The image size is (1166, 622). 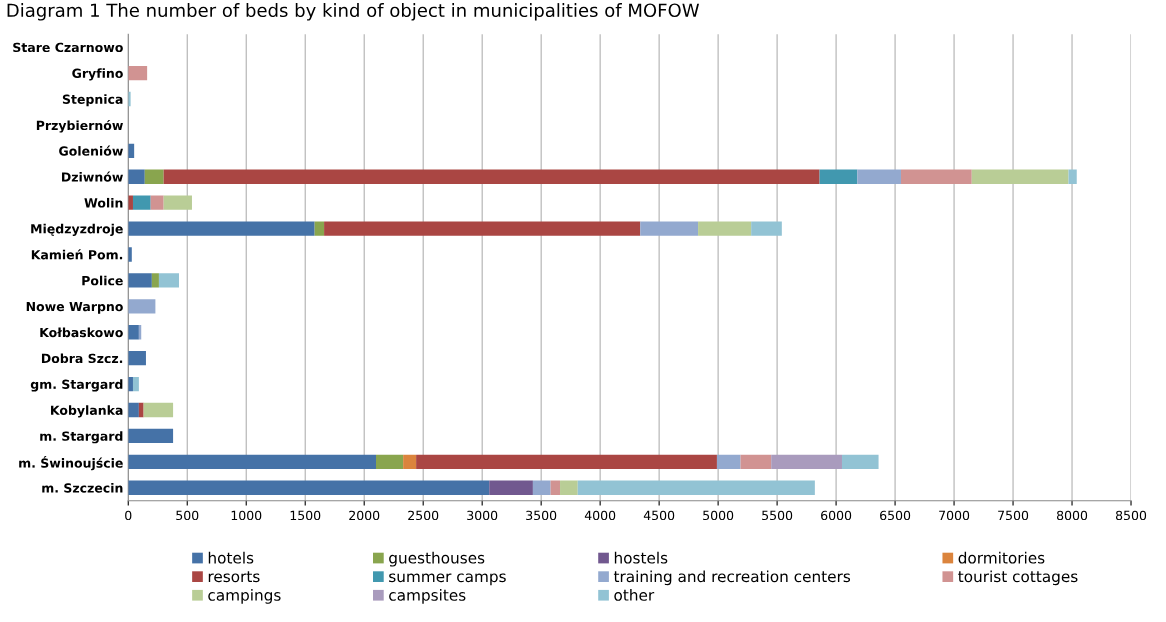 What do you see at coordinates (423, 515) in the screenshot?
I see `x-tick-label: 2500` at bounding box center [423, 515].